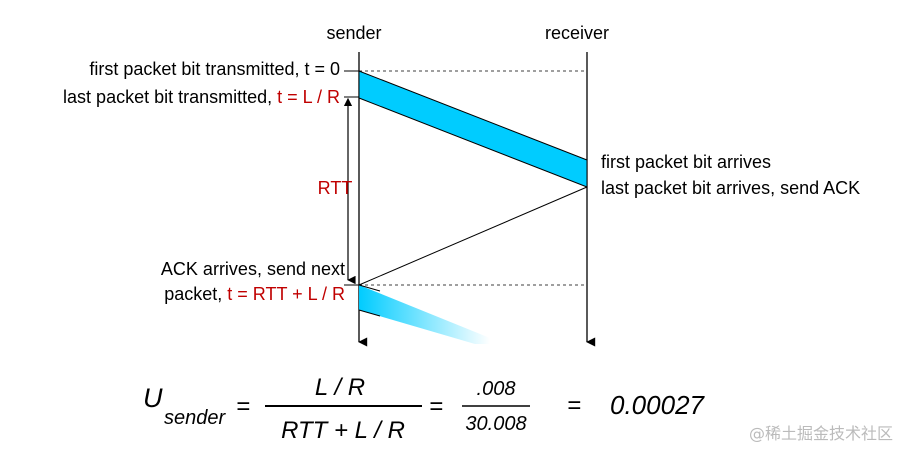  I want to click on formula-u: U, so click(153, 398).